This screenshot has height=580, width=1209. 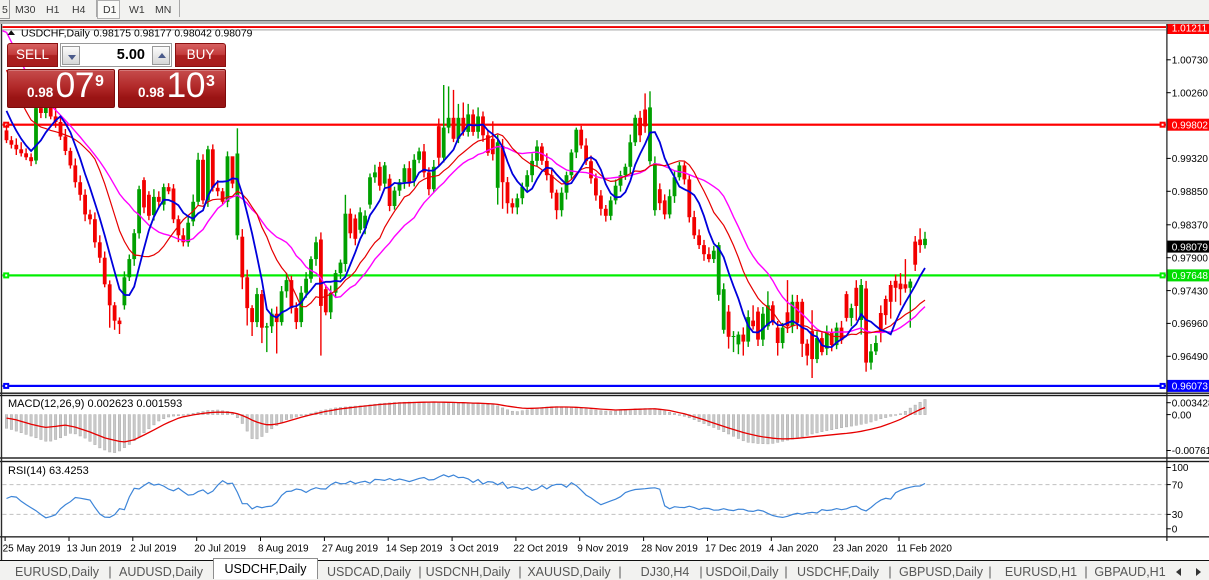 I want to click on svg-text: 0.003428, so click(x=1190, y=403).